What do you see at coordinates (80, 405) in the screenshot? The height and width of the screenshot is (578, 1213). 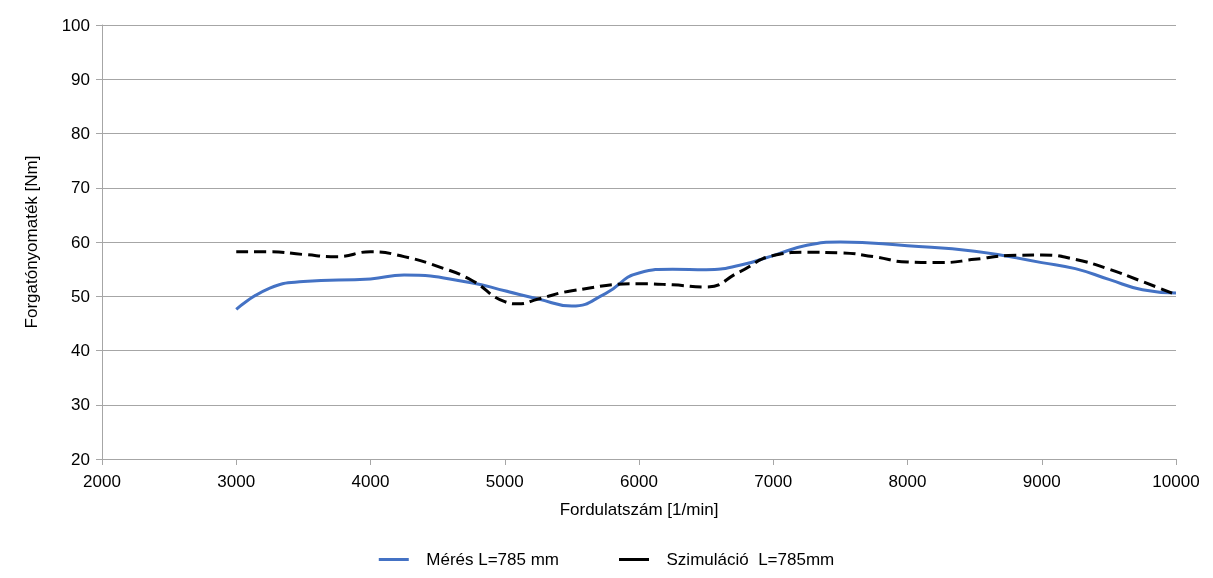 I see `y-tick-label: 30` at bounding box center [80, 405].